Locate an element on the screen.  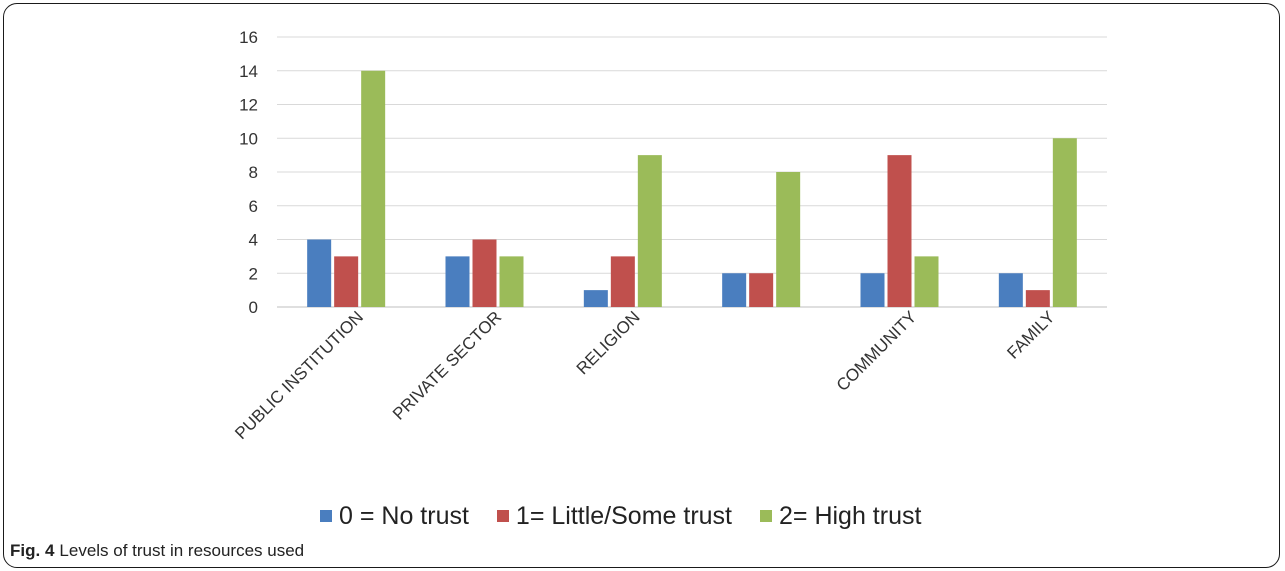
y-tick-label: 8 is located at coordinates (253, 172).